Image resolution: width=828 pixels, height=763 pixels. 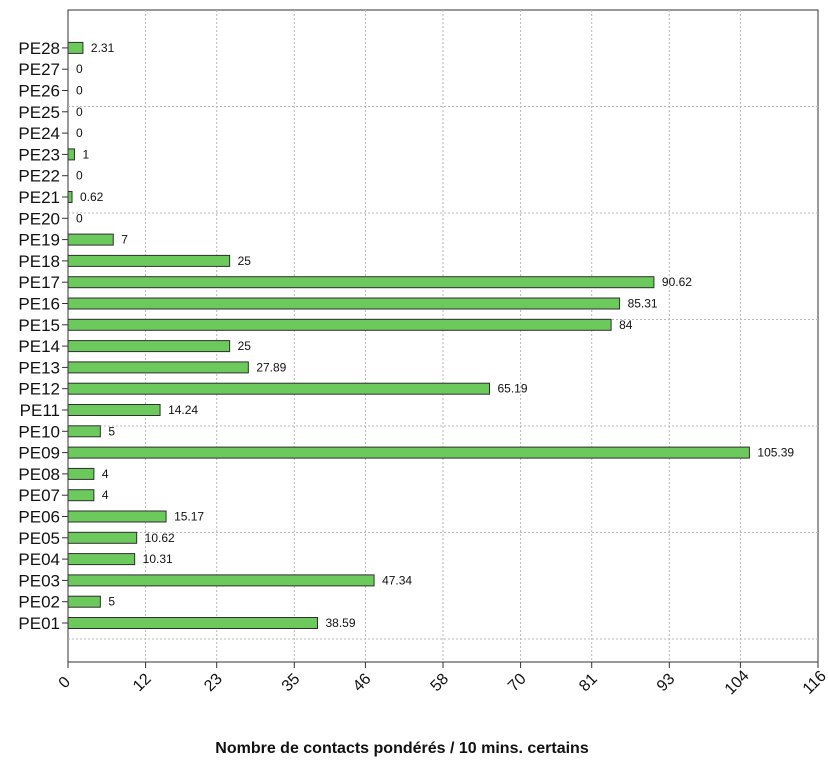 What do you see at coordinates (39, 389) in the screenshot?
I see `category-label: PE12` at bounding box center [39, 389].